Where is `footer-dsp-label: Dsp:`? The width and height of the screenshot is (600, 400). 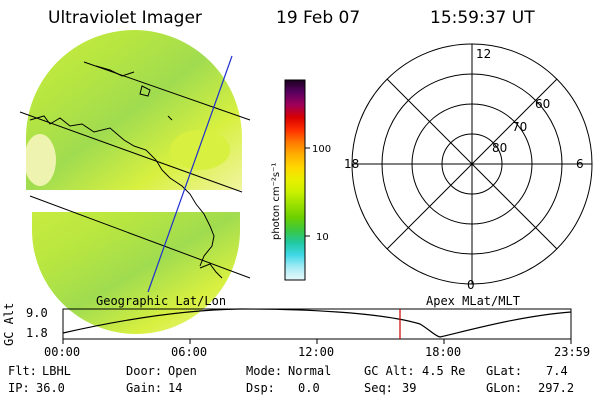
footer-dsp-label: Dsp: is located at coordinates (260, 388).